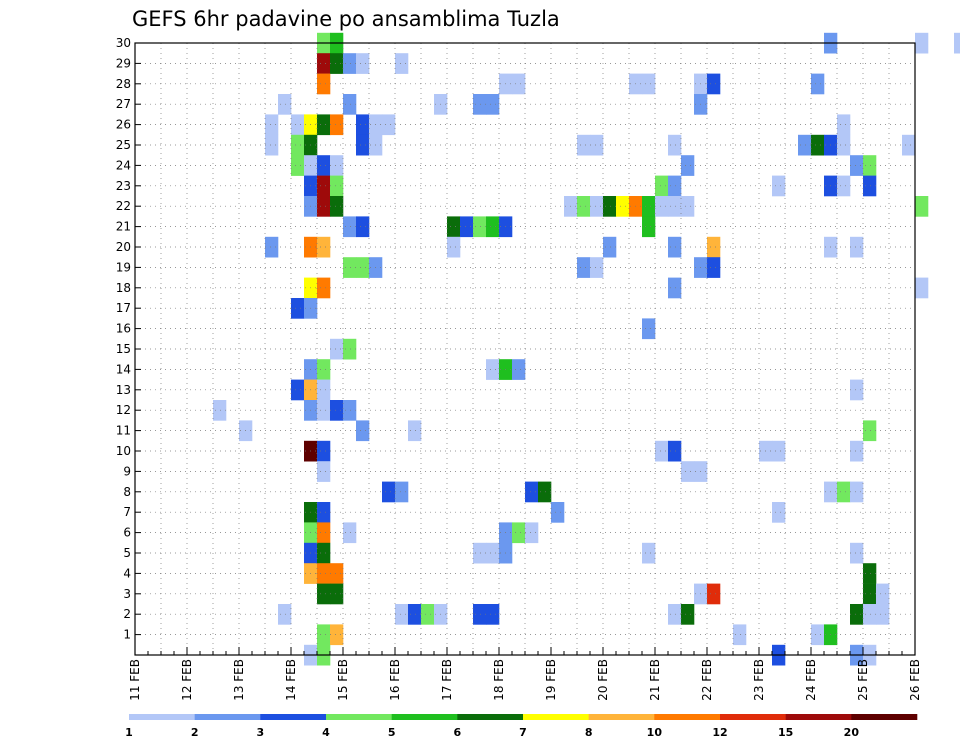  What do you see at coordinates (523, 732) in the screenshot?
I see `colorbar-label: 7` at bounding box center [523, 732].